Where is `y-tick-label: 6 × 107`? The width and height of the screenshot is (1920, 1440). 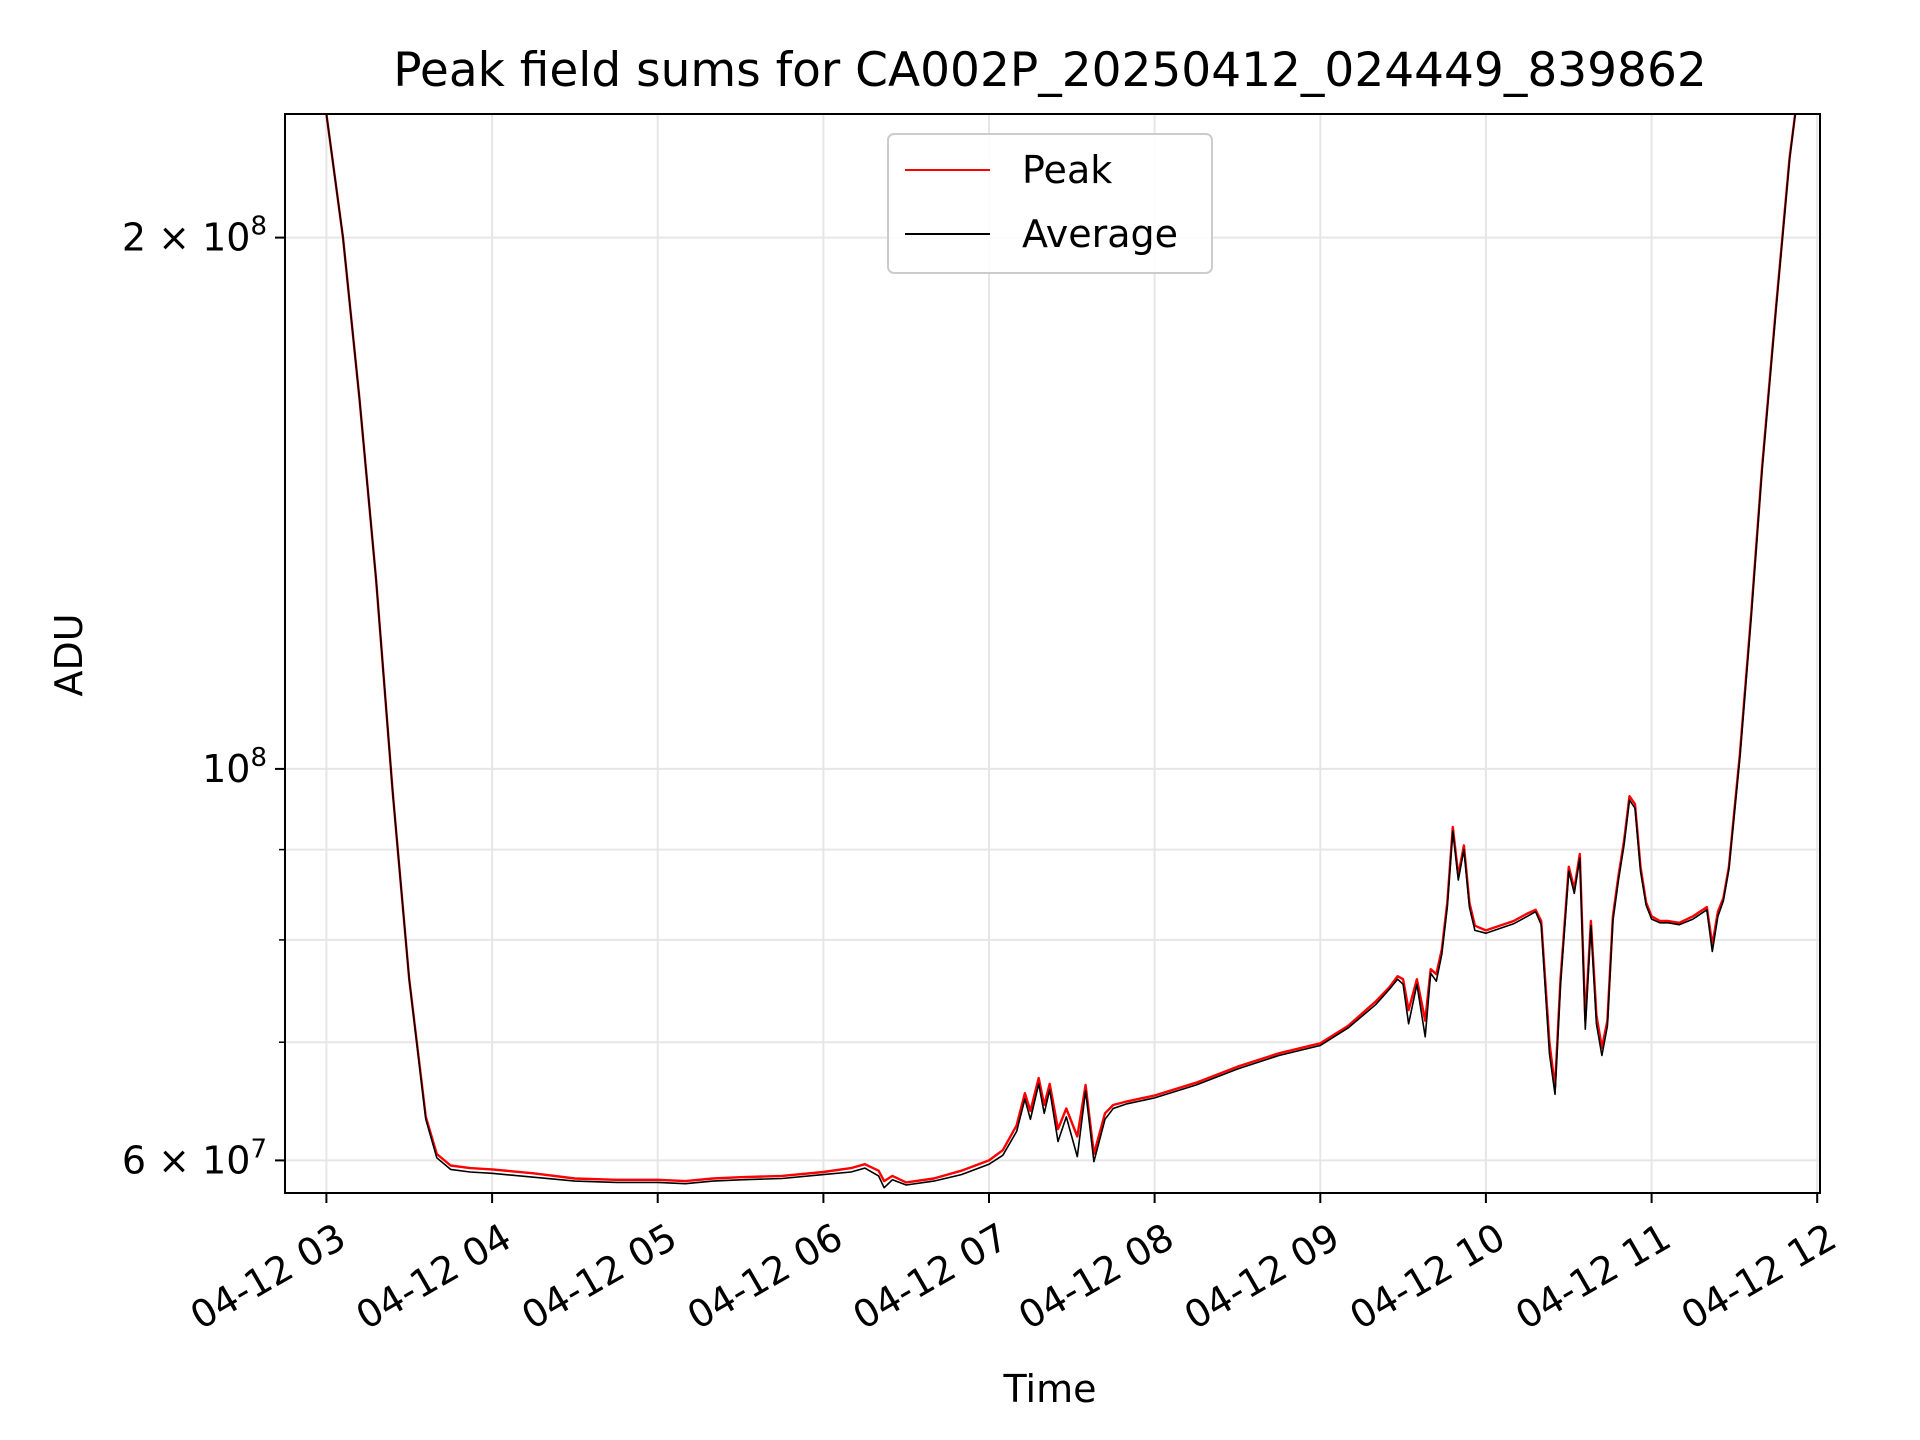
y-tick-label: 6 × 107 is located at coordinates (194, 1158).